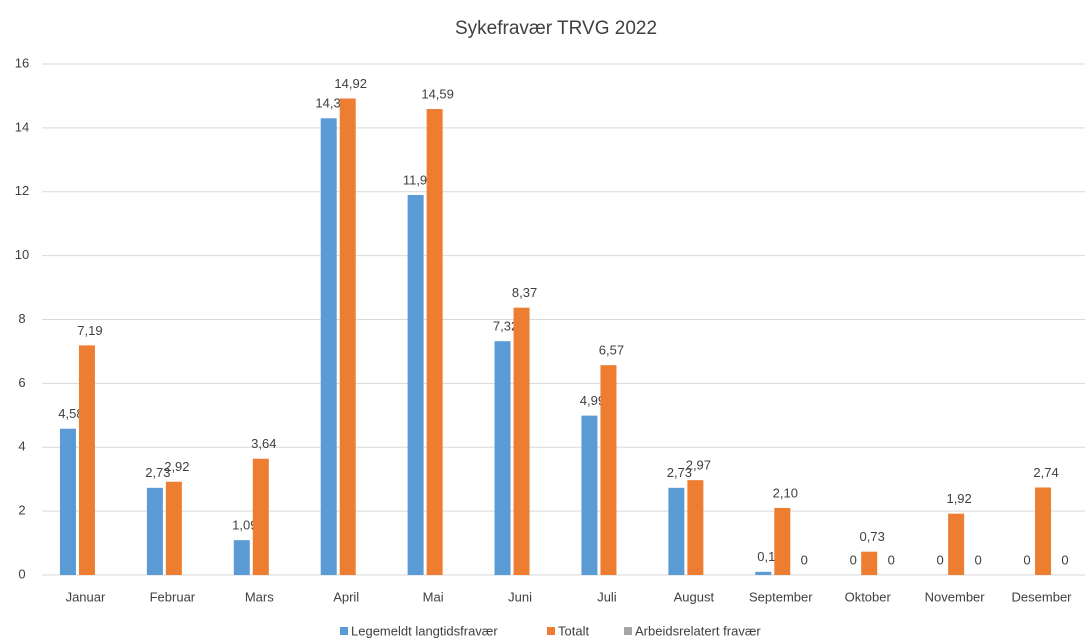 This screenshot has width=1091, height=644. Describe the element at coordinates (607, 596) in the screenshot. I see `x-tick-label: Juli` at that location.